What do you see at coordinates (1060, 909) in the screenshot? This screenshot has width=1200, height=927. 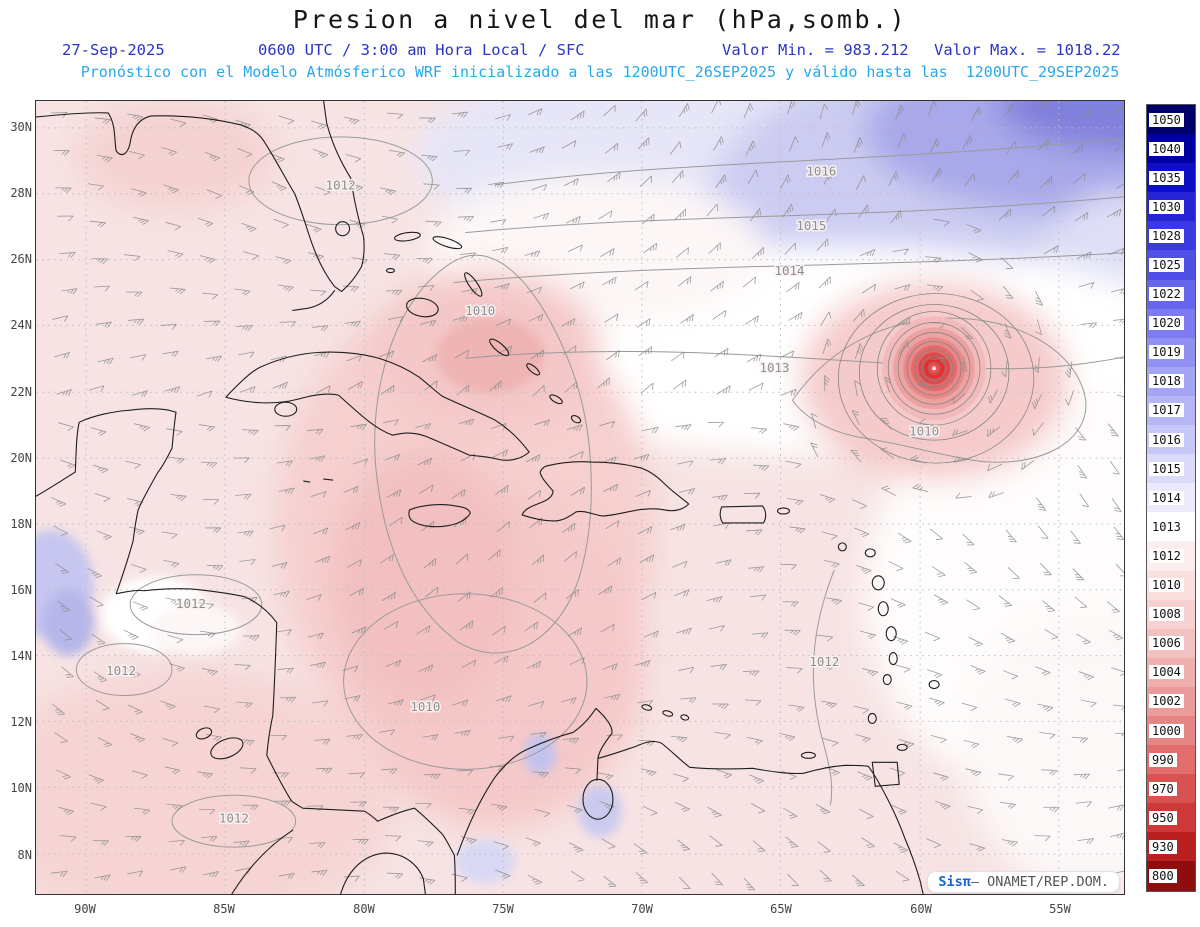 I see `lon-label: 55W` at bounding box center [1060, 909].